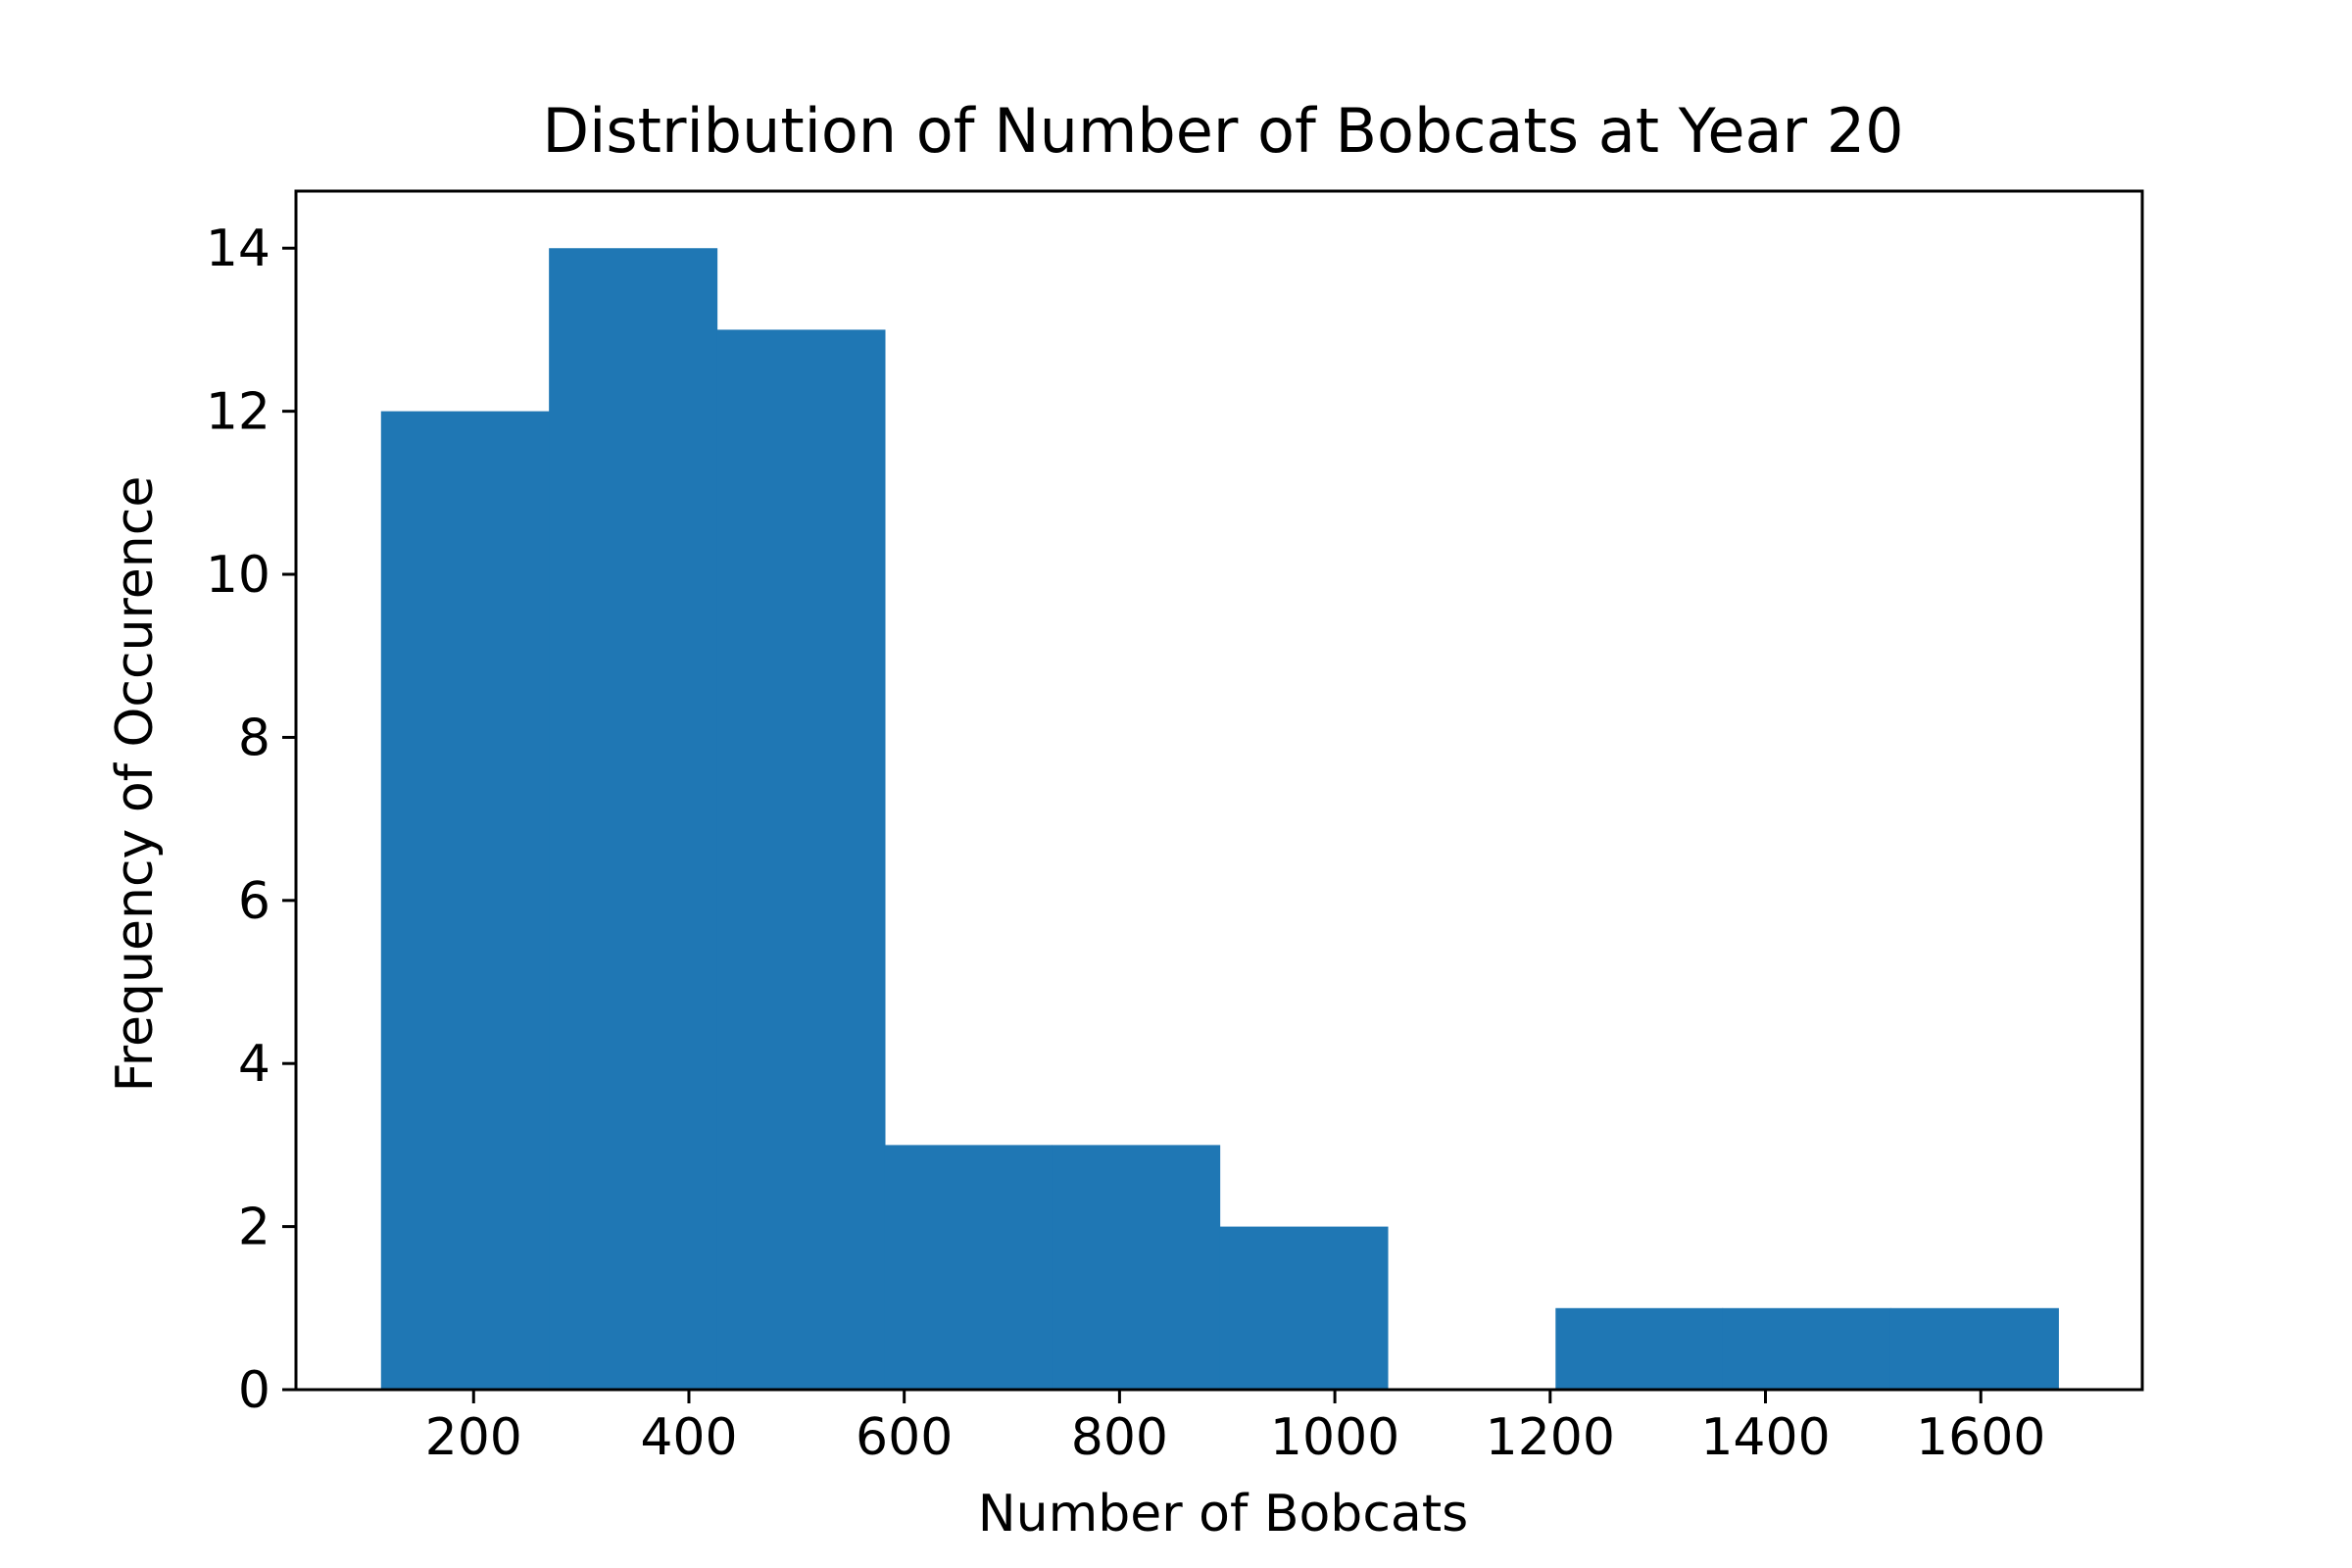  What do you see at coordinates (1223, 1514) in the screenshot?
I see `x-axis-label: Number of Bobcats` at bounding box center [1223, 1514].